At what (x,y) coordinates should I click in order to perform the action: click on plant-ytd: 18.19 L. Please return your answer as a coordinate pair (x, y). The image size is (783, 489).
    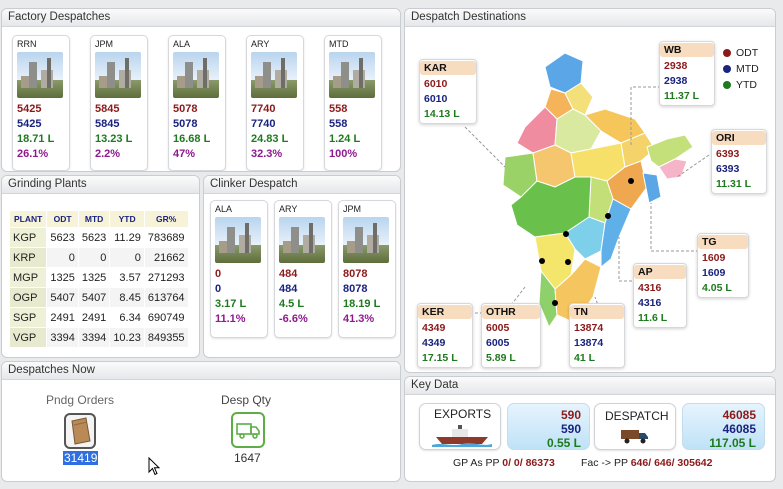
    Looking at the image, I should click on (362, 304).